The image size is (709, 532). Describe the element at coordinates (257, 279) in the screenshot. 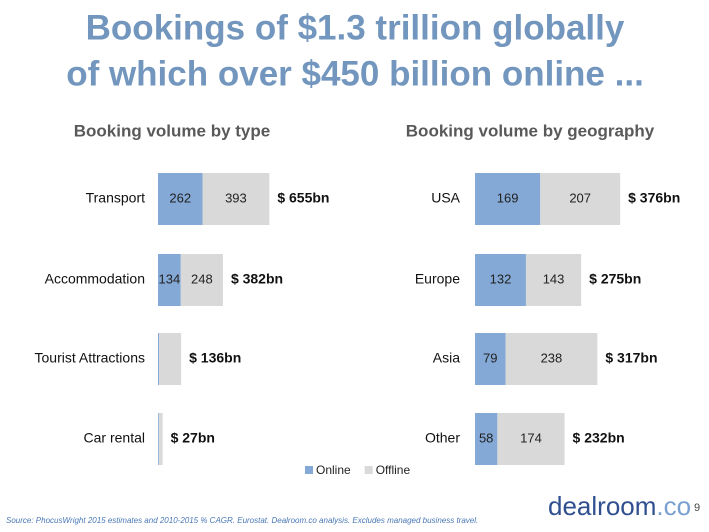

I see `total-label: $ 382bn` at that location.